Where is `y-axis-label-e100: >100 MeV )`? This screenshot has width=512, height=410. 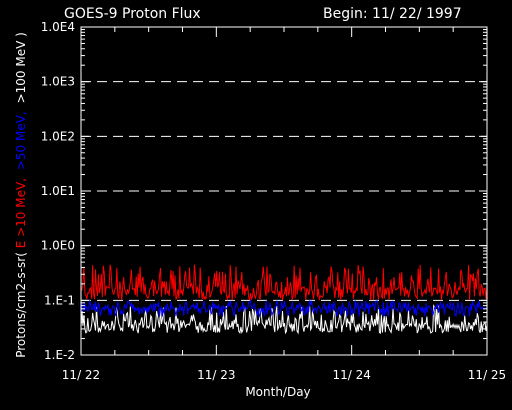 y-axis-label-e100: >100 MeV ) is located at coordinates (21, 67).